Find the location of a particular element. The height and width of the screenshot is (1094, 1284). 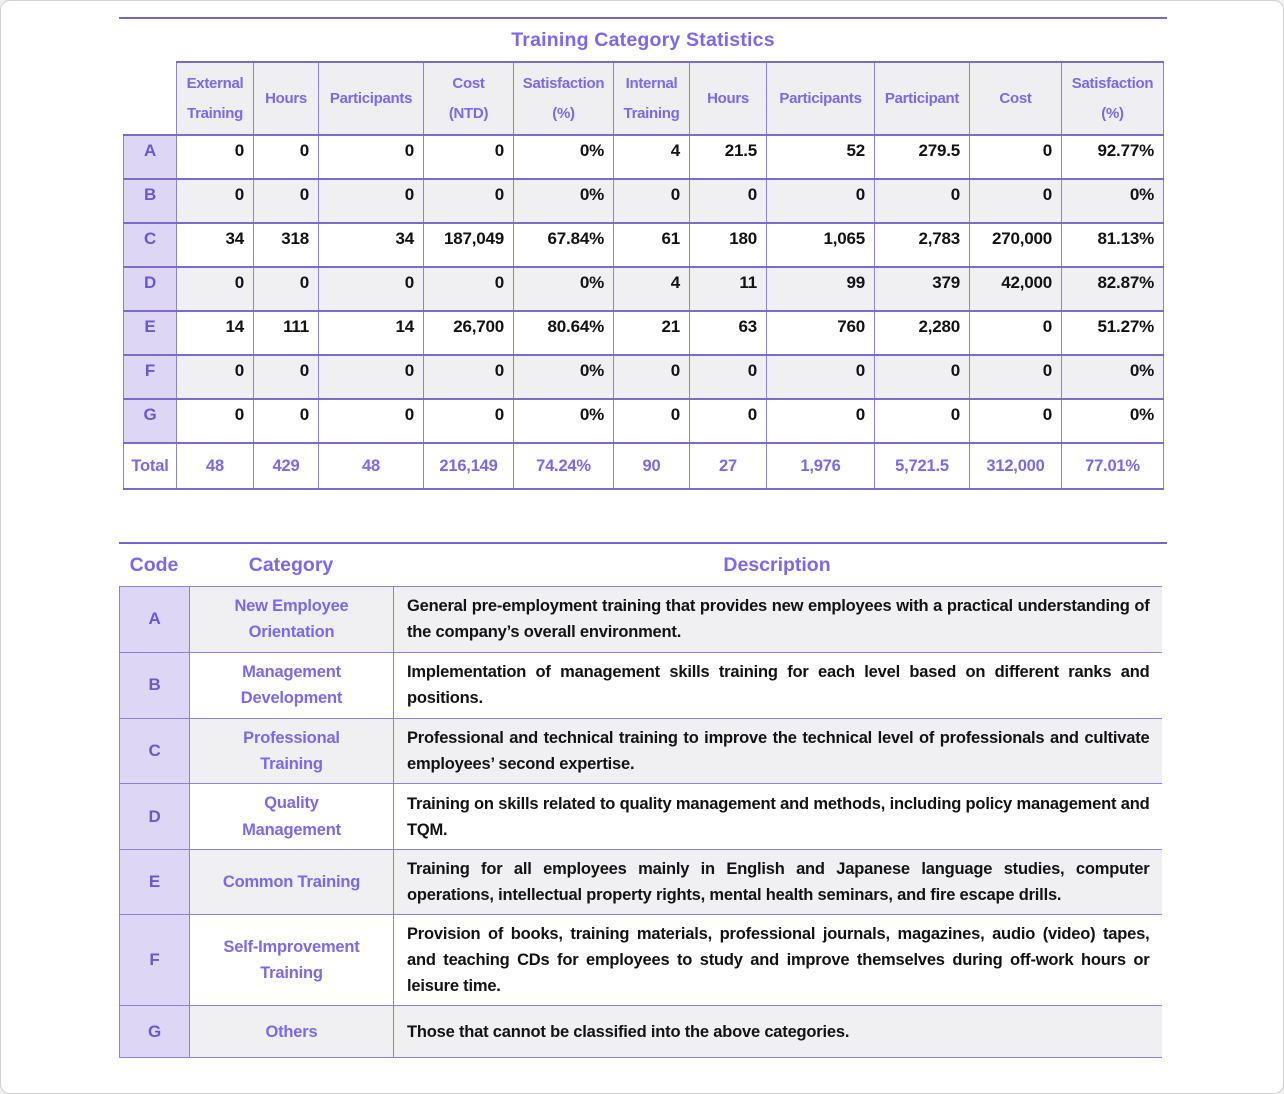

stats-cell: 67.84% is located at coordinates (563, 245).